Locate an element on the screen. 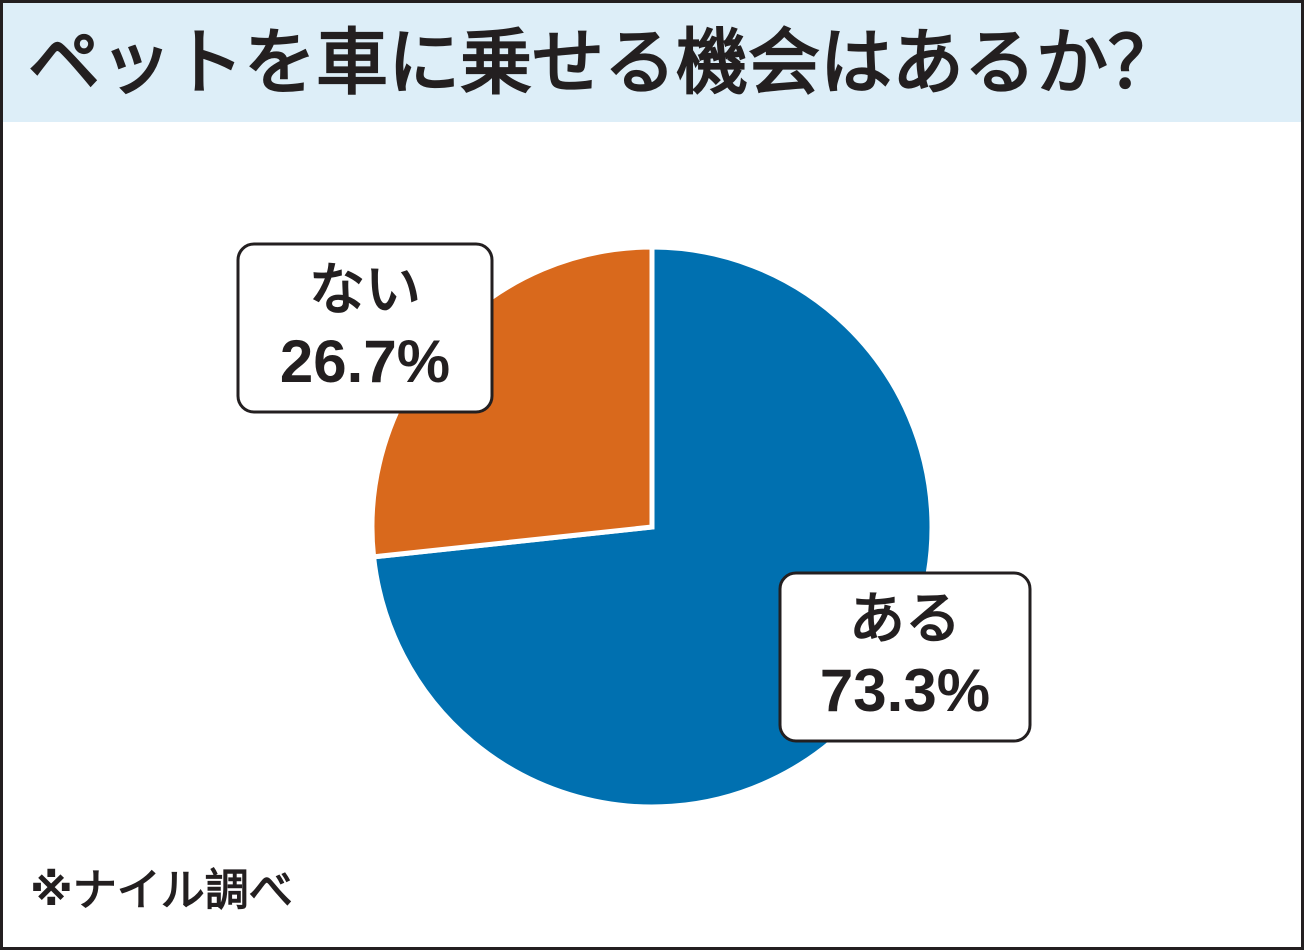  source-note: ※ナイル調べ is located at coordinates (161, 890).